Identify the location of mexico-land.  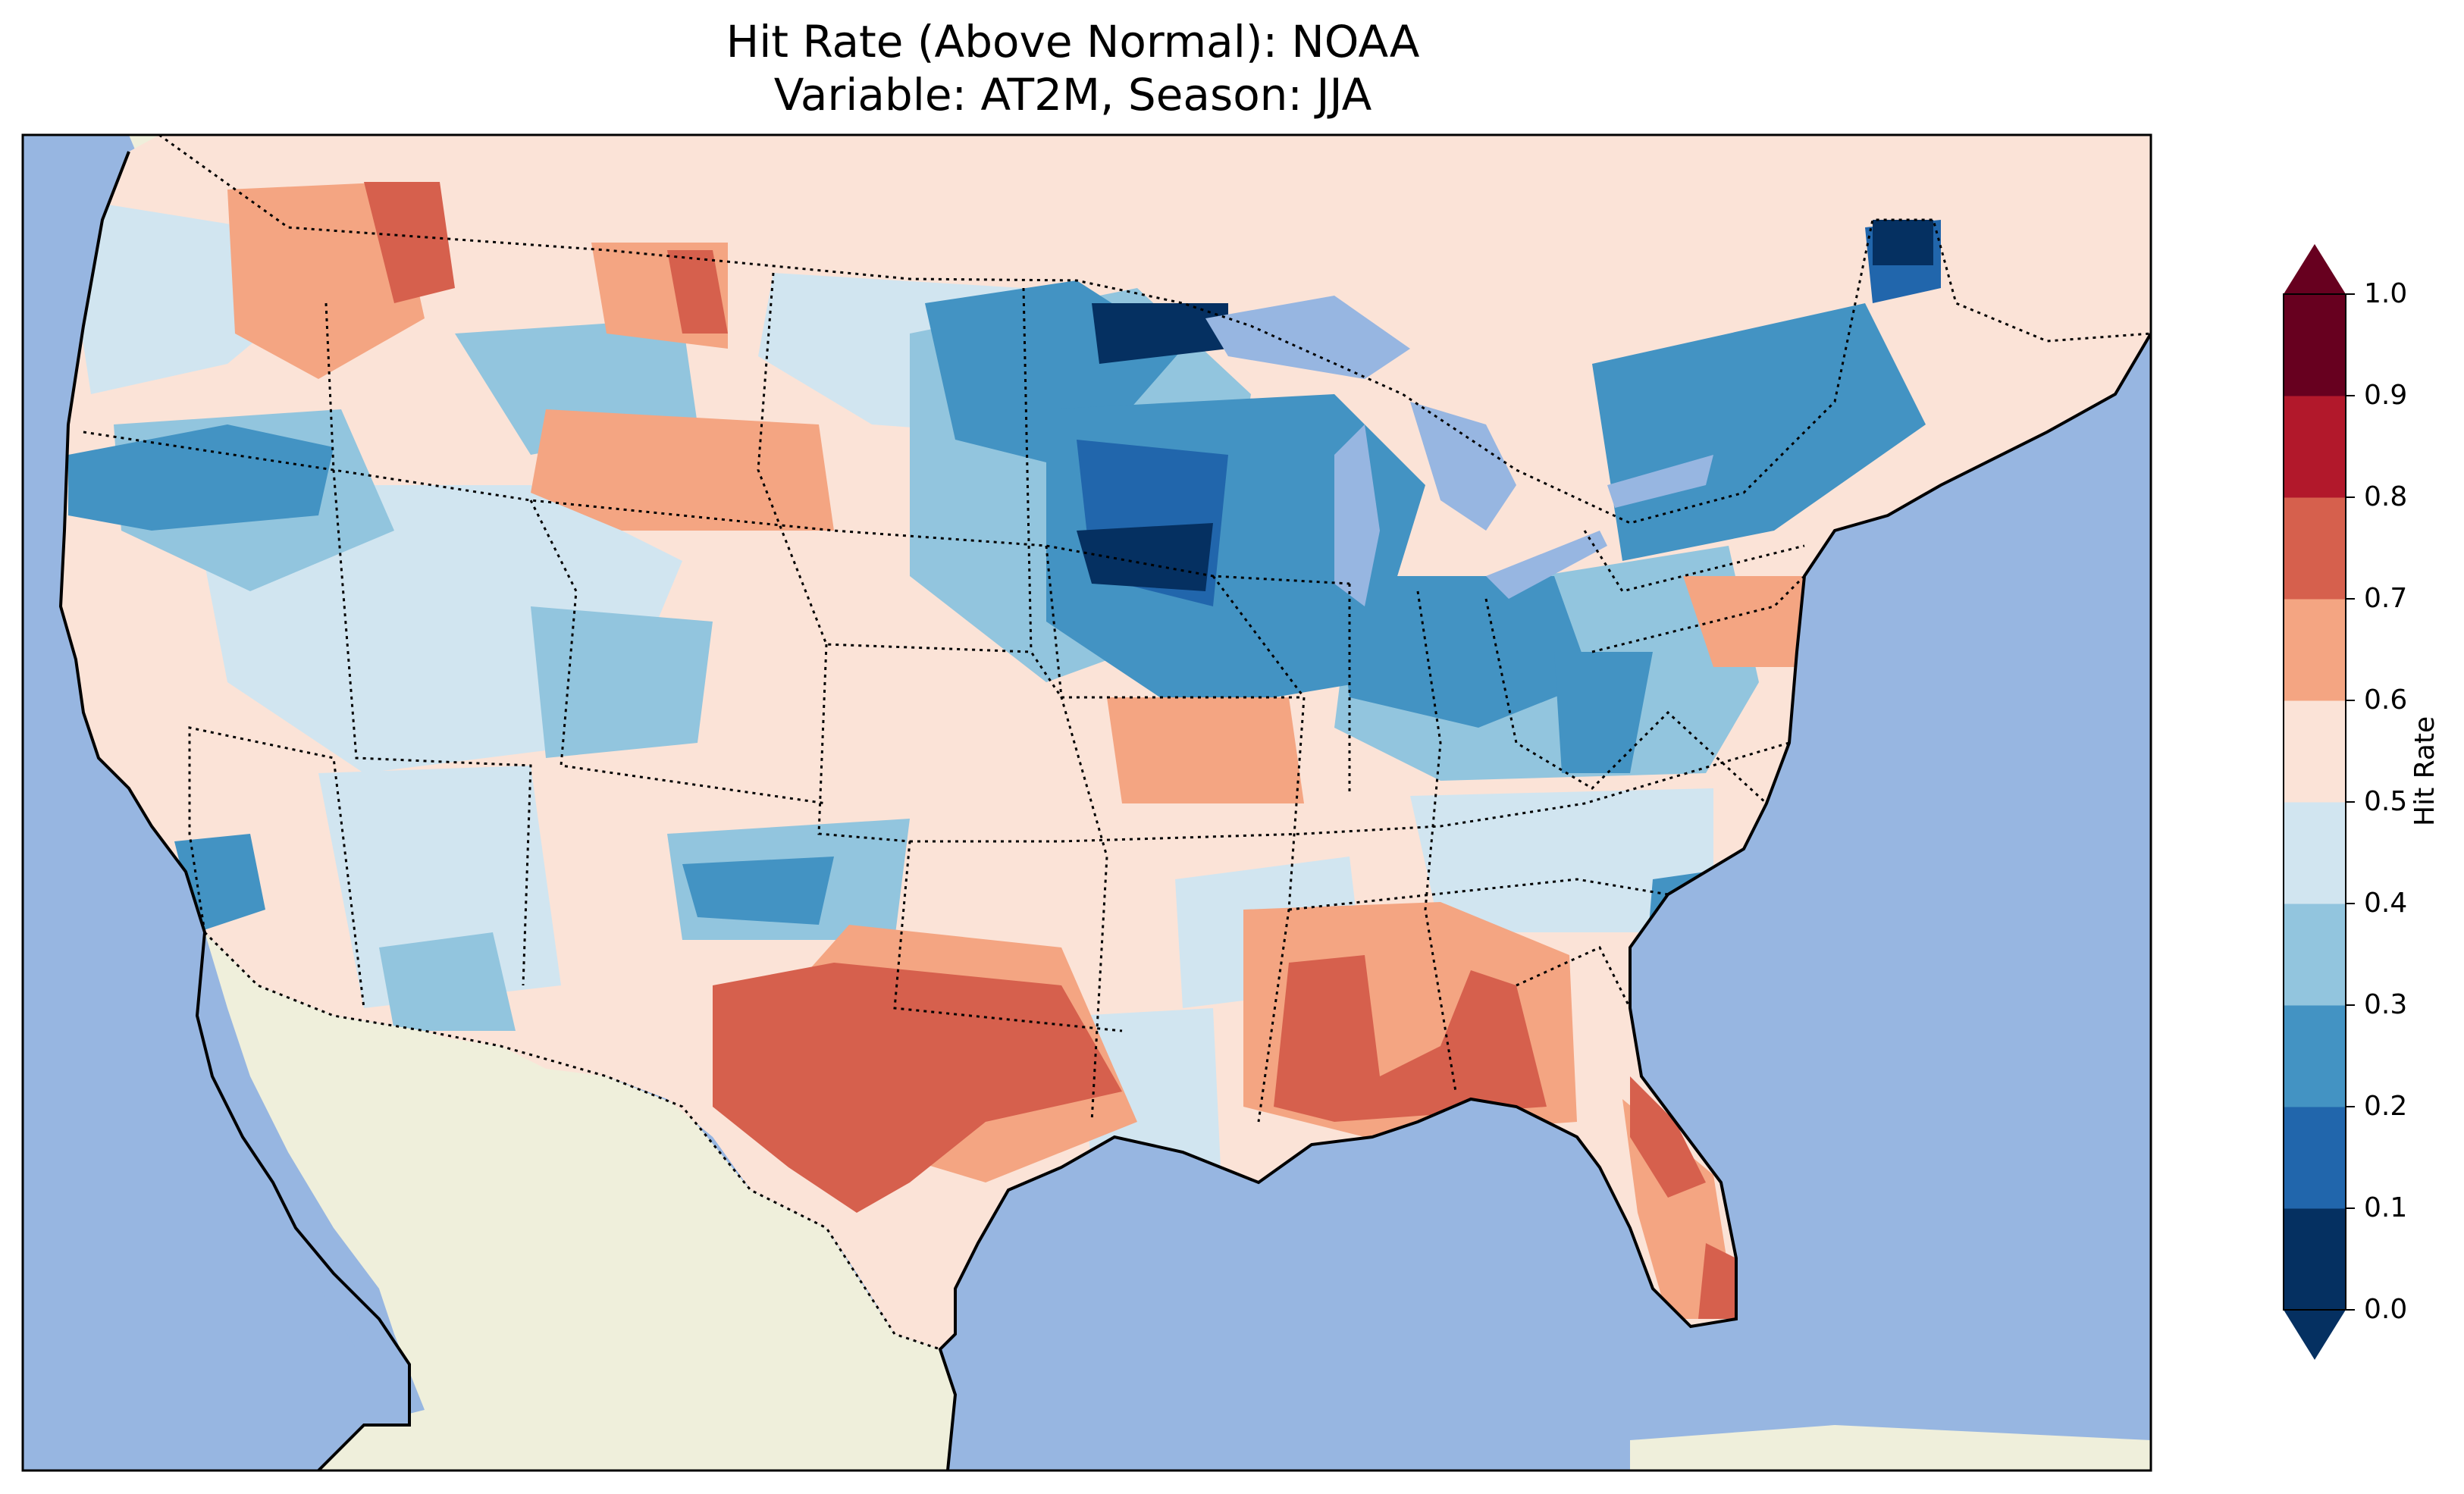
(576, 1201).